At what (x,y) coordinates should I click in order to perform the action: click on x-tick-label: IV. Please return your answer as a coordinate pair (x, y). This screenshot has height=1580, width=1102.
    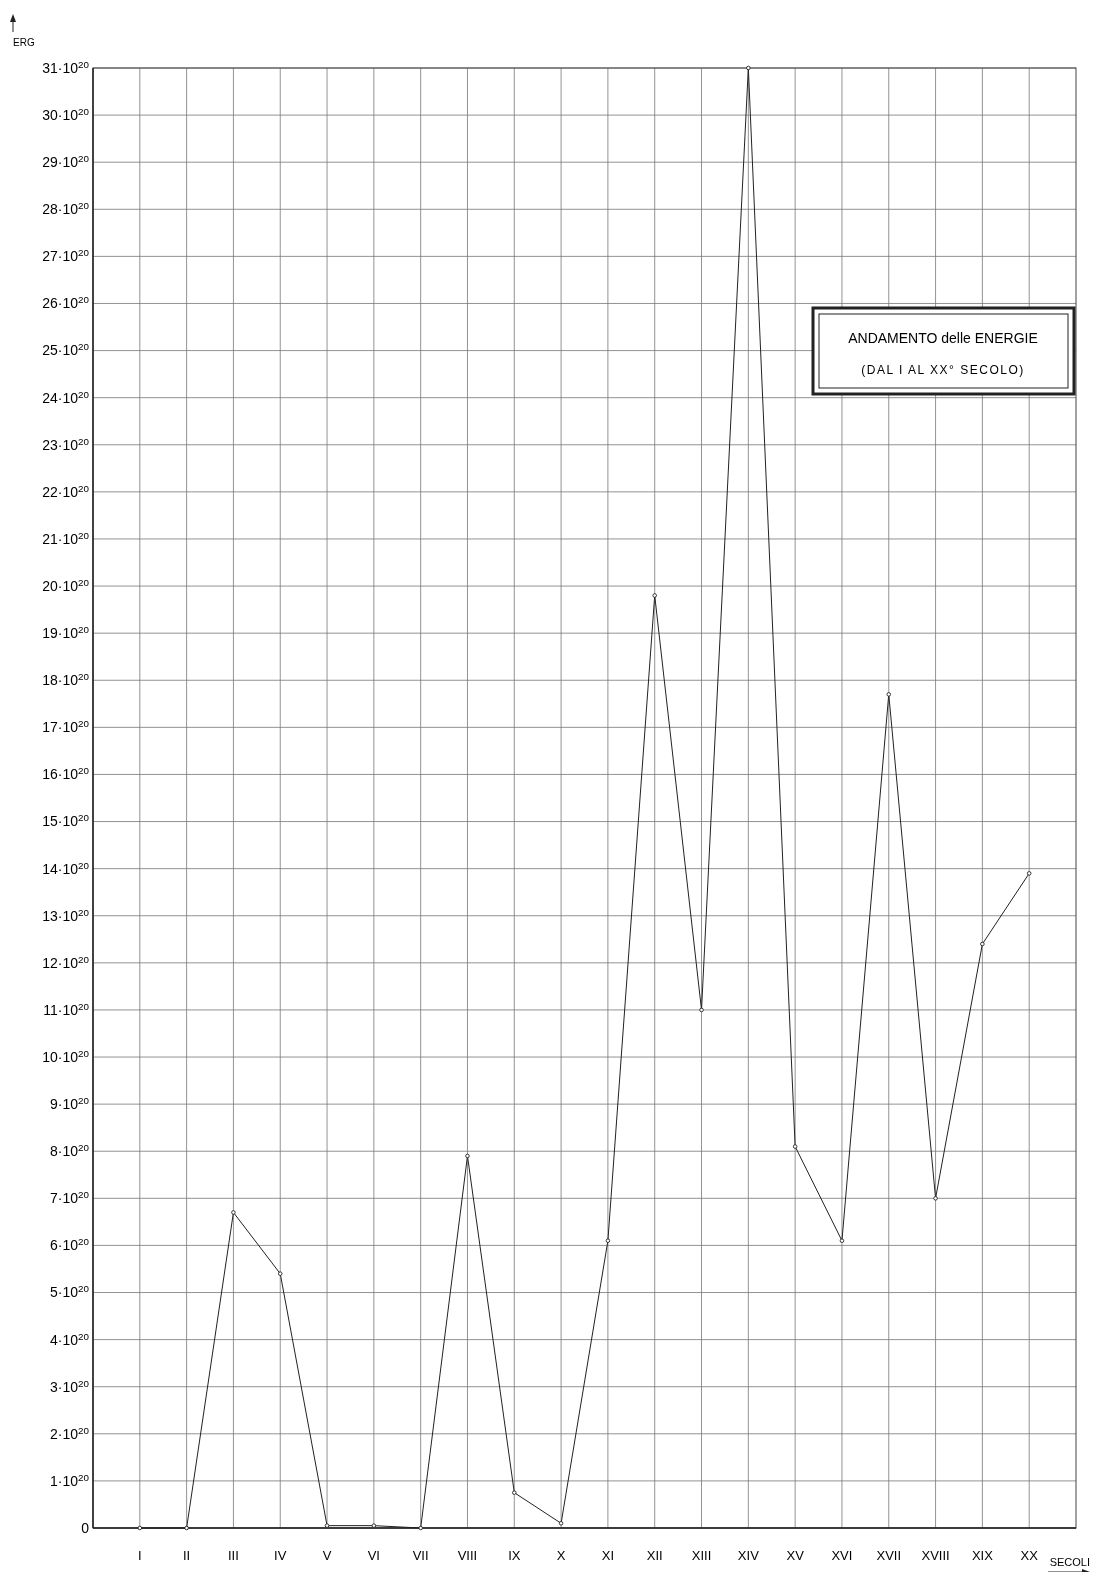
    Looking at the image, I should click on (280, 1555).